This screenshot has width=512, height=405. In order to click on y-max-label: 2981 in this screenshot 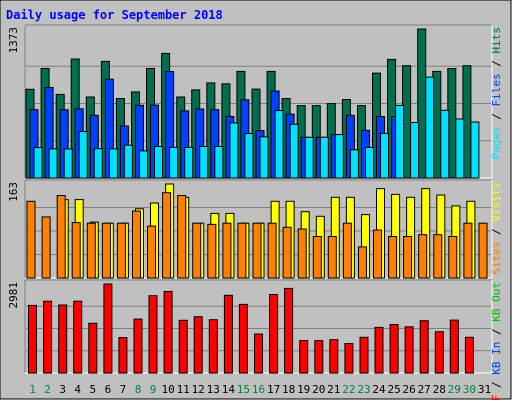, I will do `click(13, 295)`.